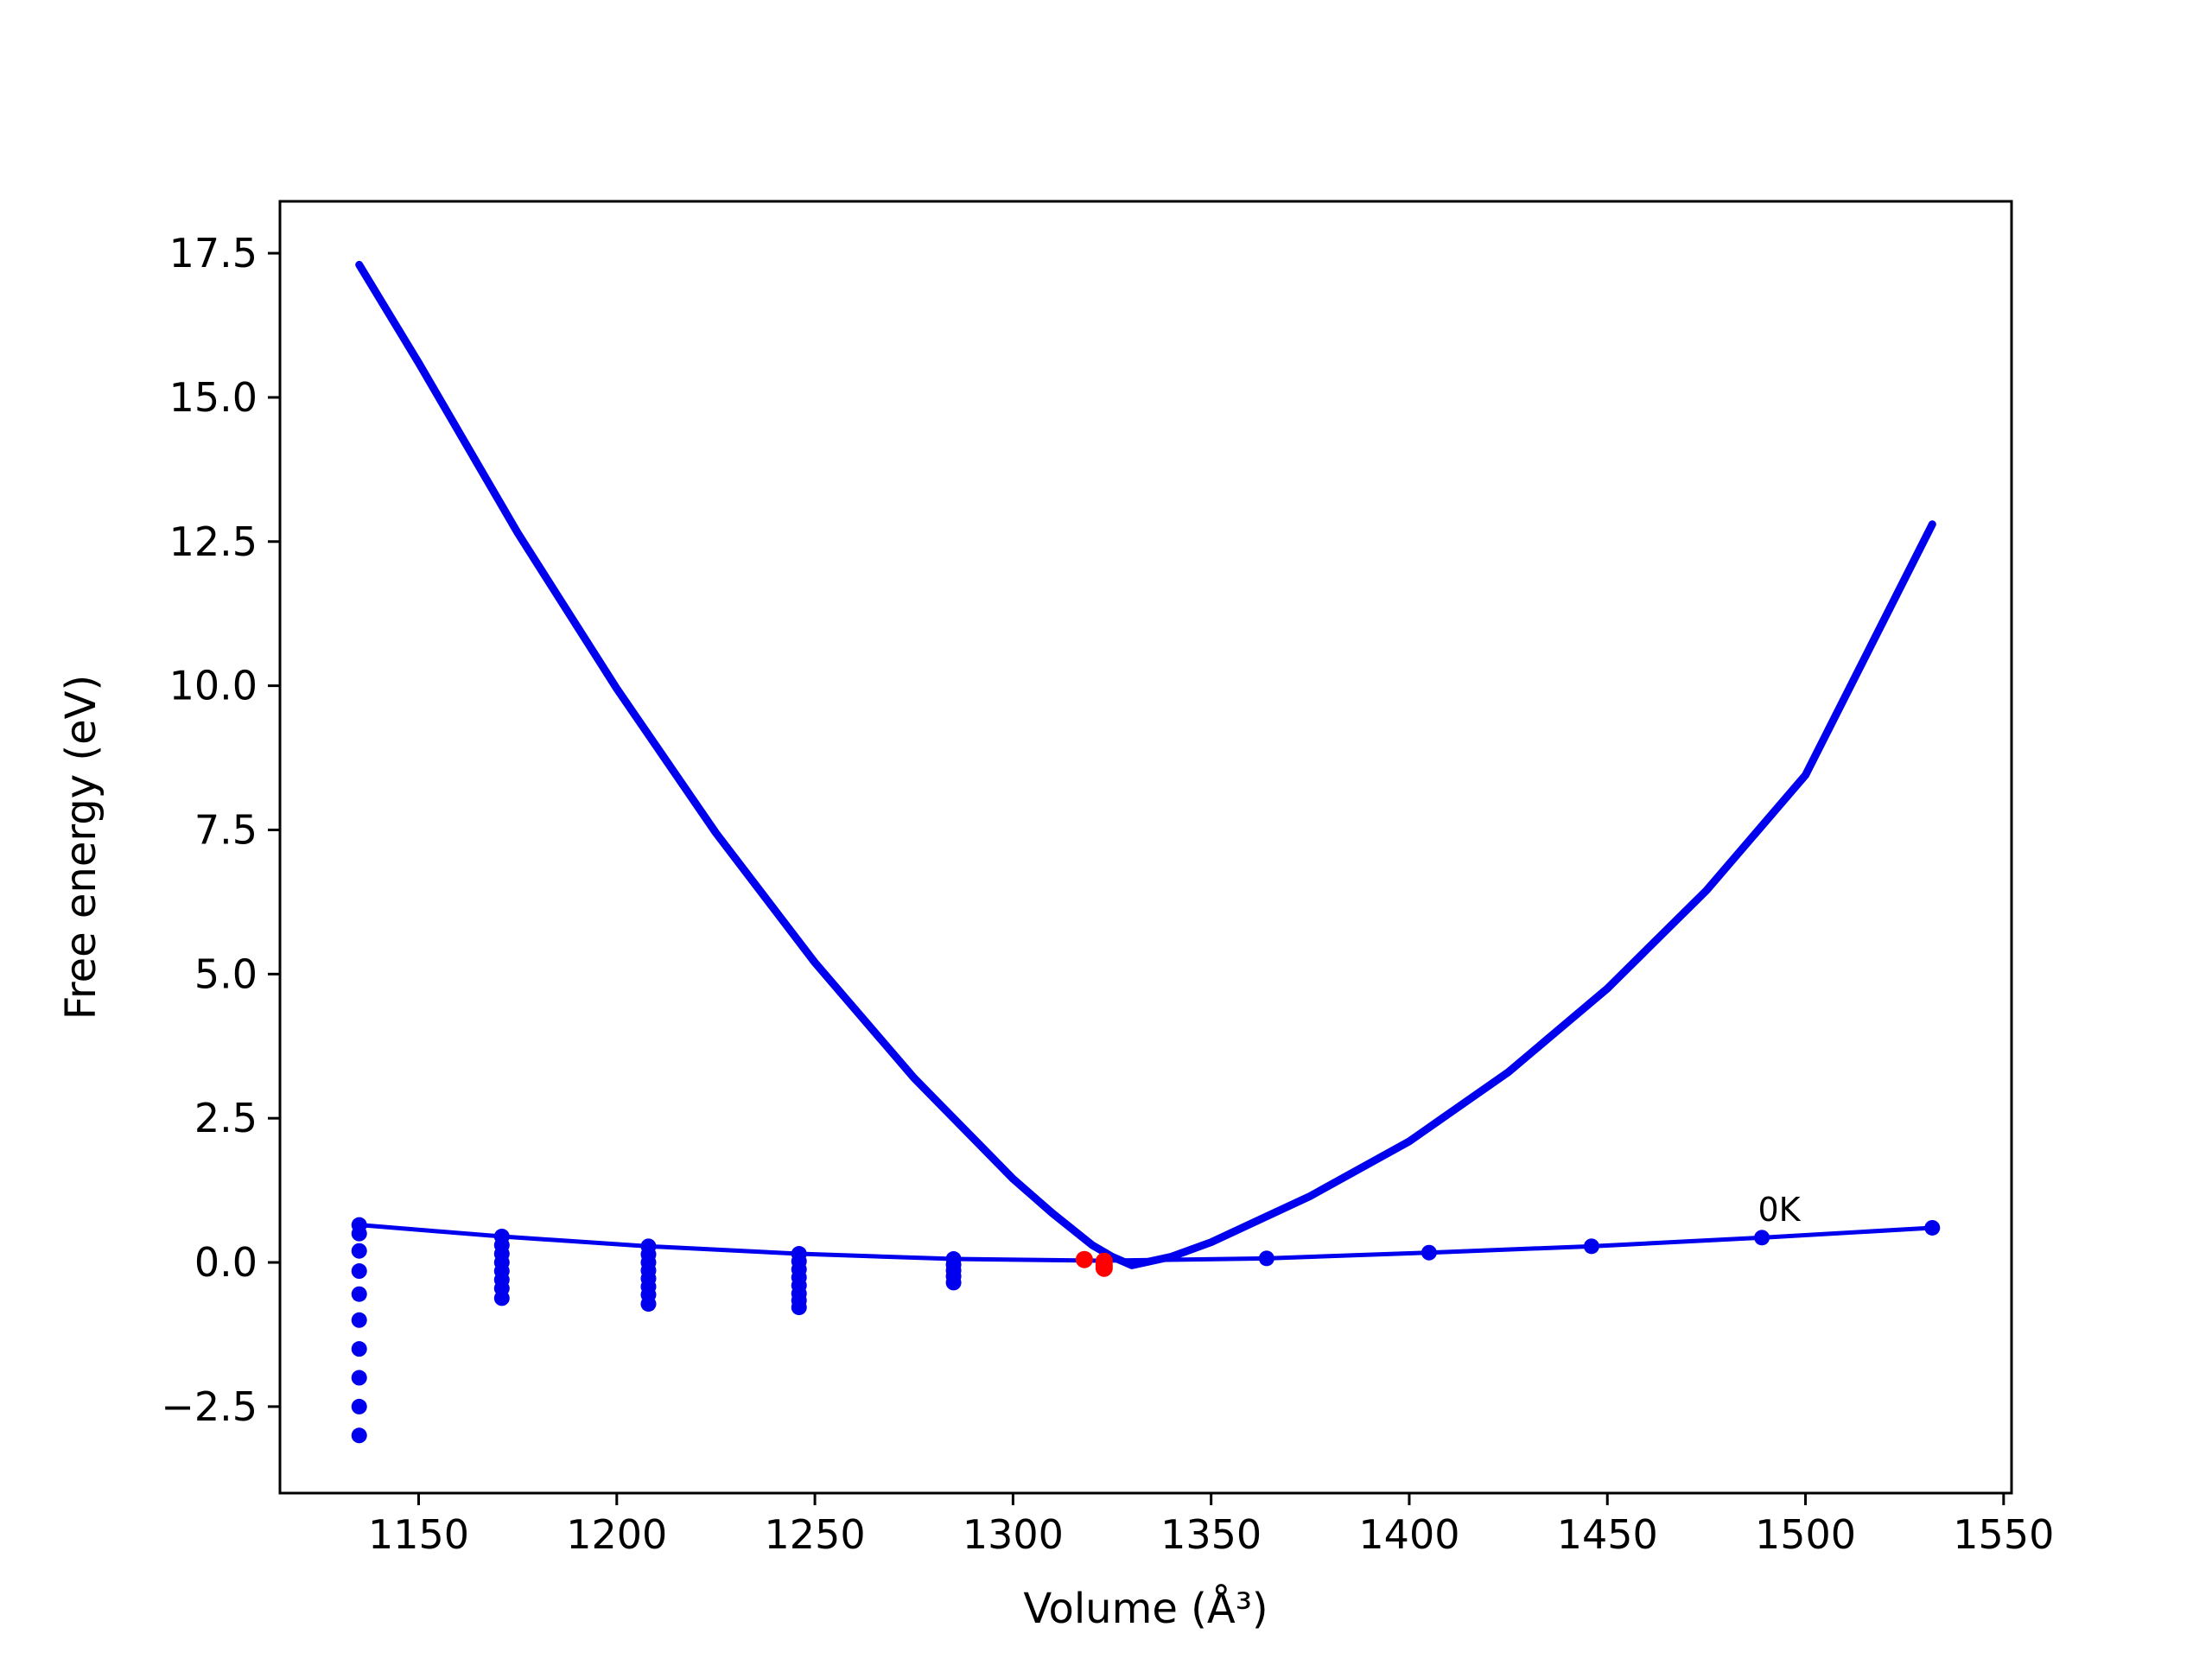  What do you see at coordinates (81, 847) in the screenshot?
I see `y-axis-label: Free energy (eV)` at bounding box center [81, 847].